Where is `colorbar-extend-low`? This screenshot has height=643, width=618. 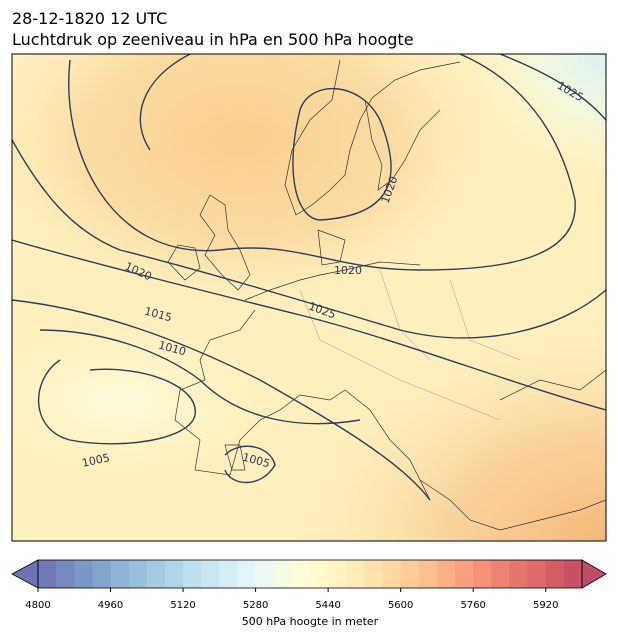
colorbar-extend-low is located at coordinates (25, 574).